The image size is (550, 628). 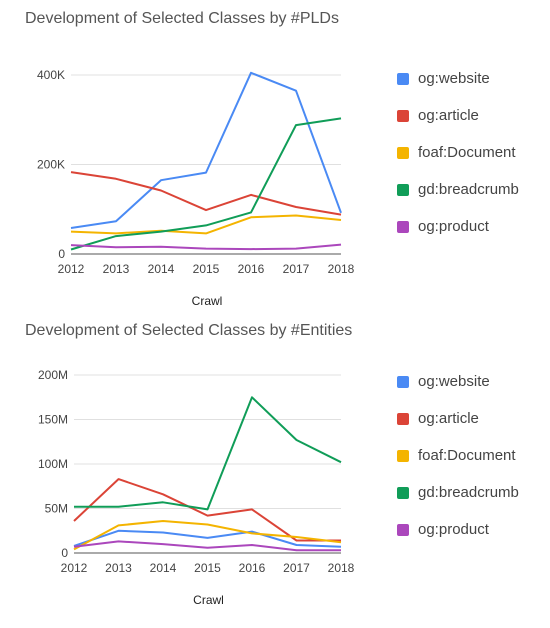 I want to click on y-tick-label: 200K, so click(x=51, y=165).